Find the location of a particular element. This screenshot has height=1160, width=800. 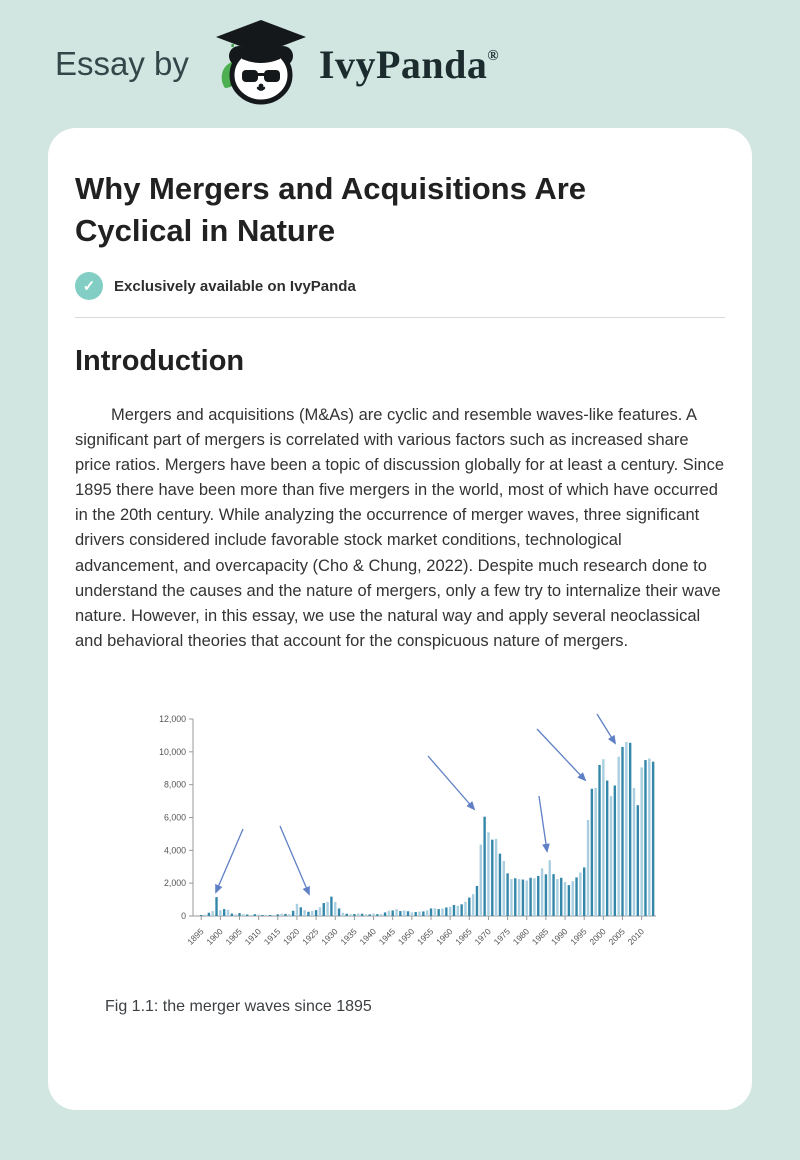

essay-by-label: Essay by is located at coordinates (122, 63).